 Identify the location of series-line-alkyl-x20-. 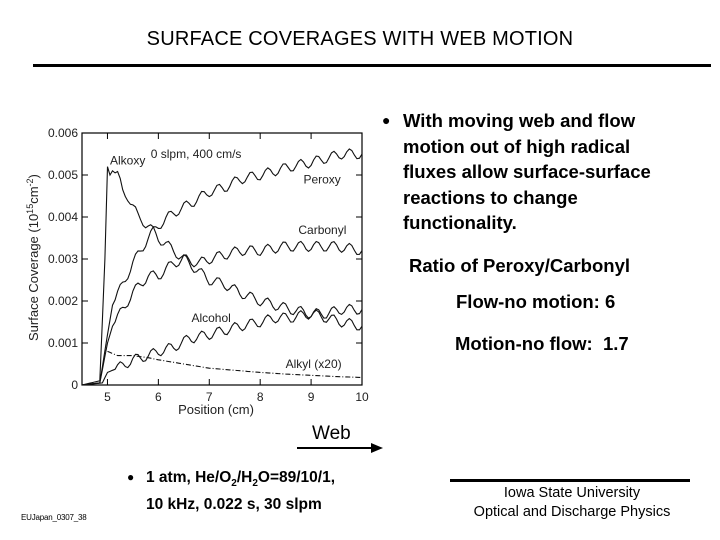
(234, 364).